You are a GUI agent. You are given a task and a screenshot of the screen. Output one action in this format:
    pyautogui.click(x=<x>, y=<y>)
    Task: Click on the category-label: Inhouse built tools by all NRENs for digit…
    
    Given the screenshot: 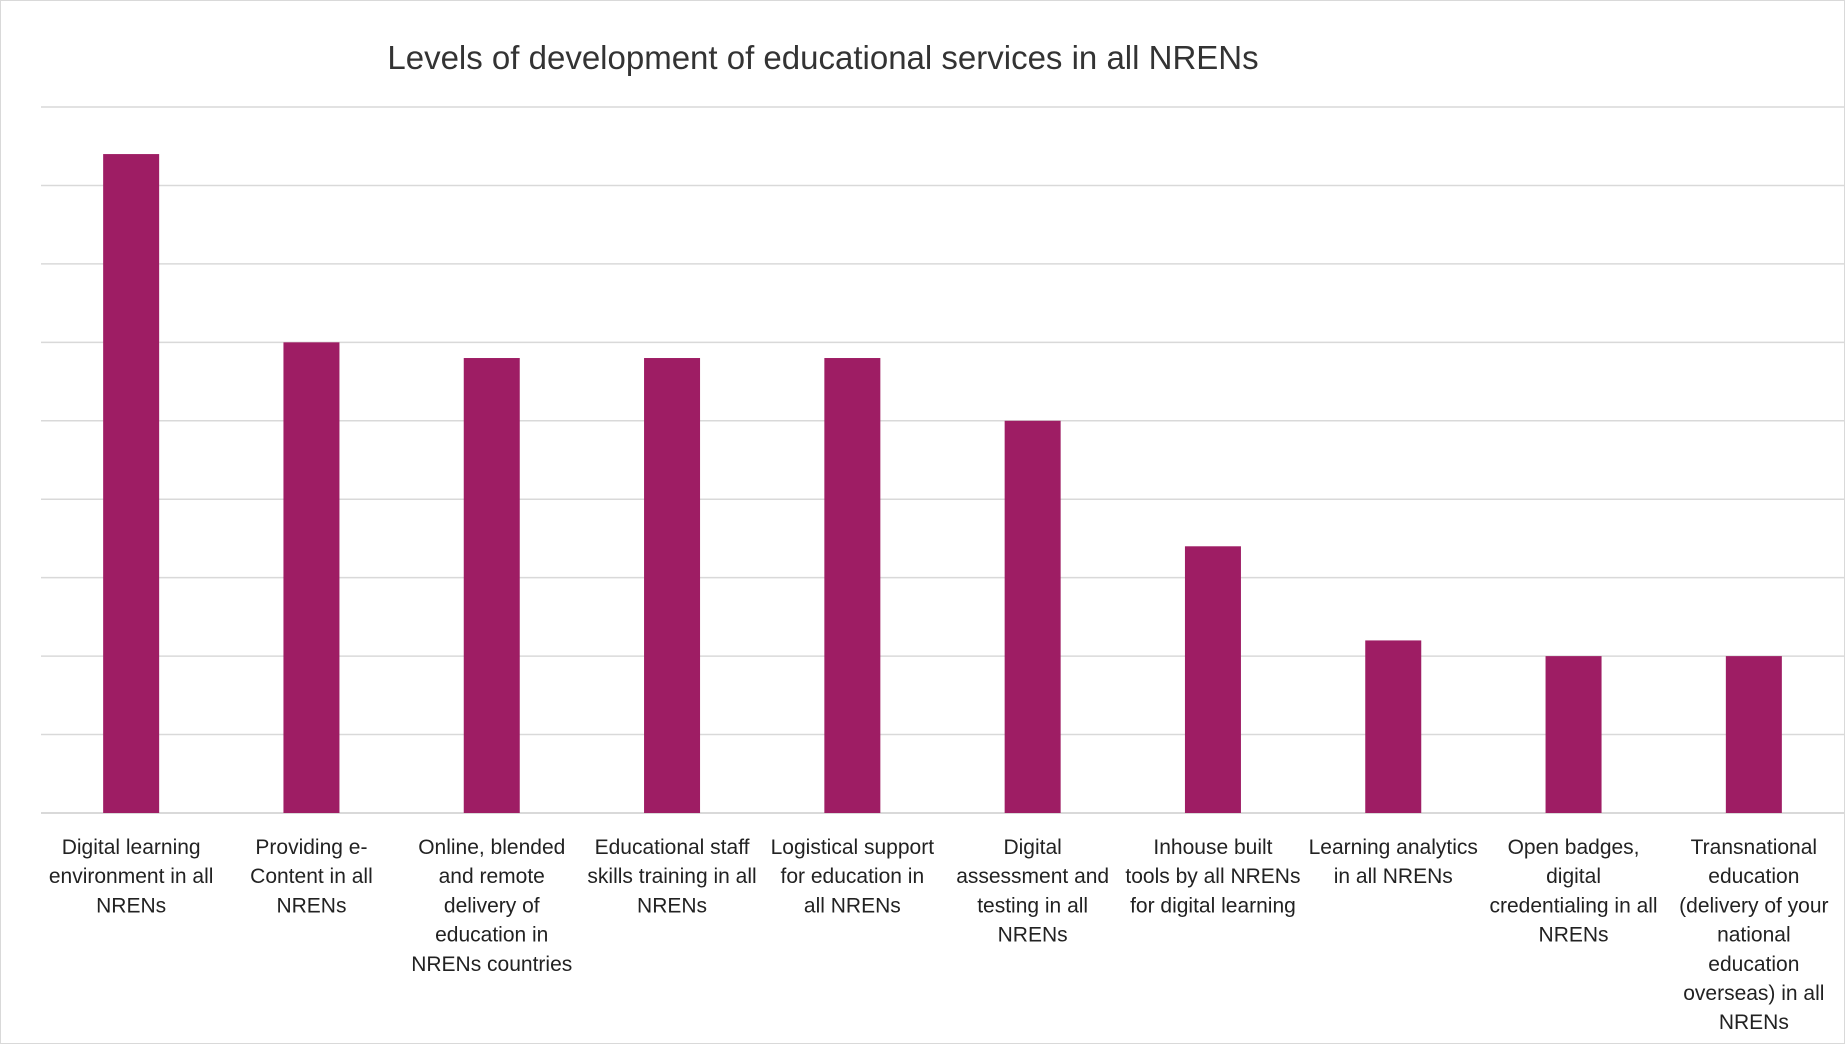 What is the action you would take?
    pyautogui.click(x=1212, y=876)
    